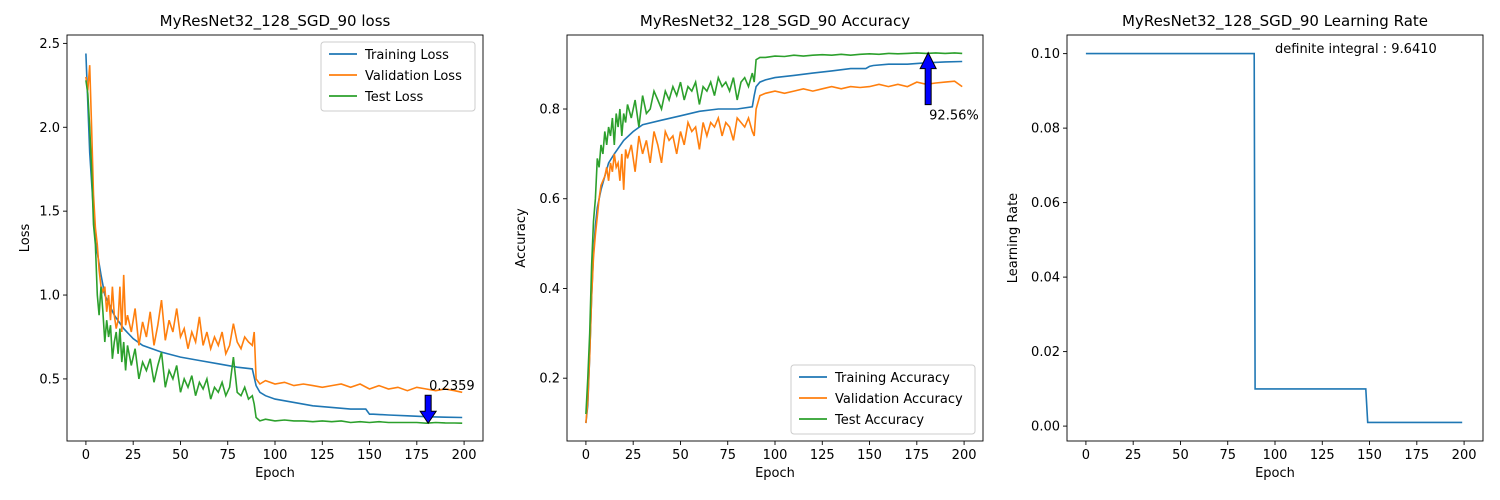 The width and height of the screenshot is (1500, 500). Describe the element at coordinates (25, 238) in the screenshot. I see `y-axis-label: Loss` at that location.